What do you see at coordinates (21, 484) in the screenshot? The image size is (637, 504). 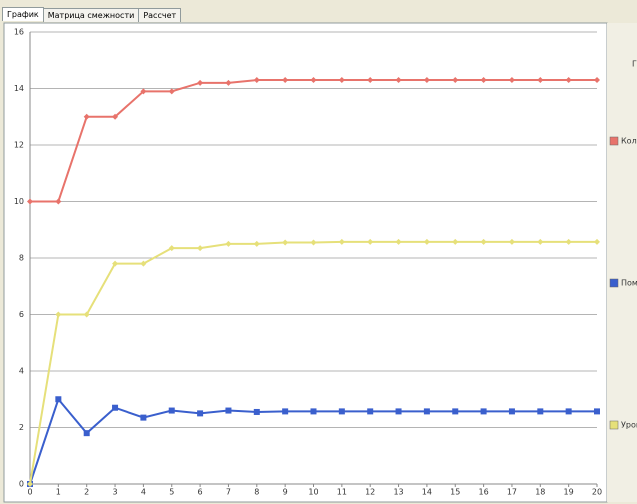 I see `y-tick-label: 0` at bounding box center [21, 484].